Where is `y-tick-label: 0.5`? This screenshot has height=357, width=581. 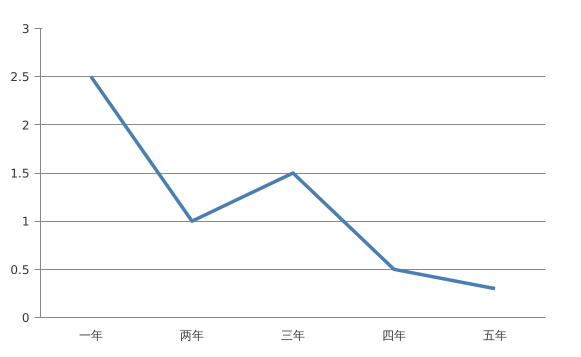
y-tick-label: 0.5 is located at coordinates (20, 269).